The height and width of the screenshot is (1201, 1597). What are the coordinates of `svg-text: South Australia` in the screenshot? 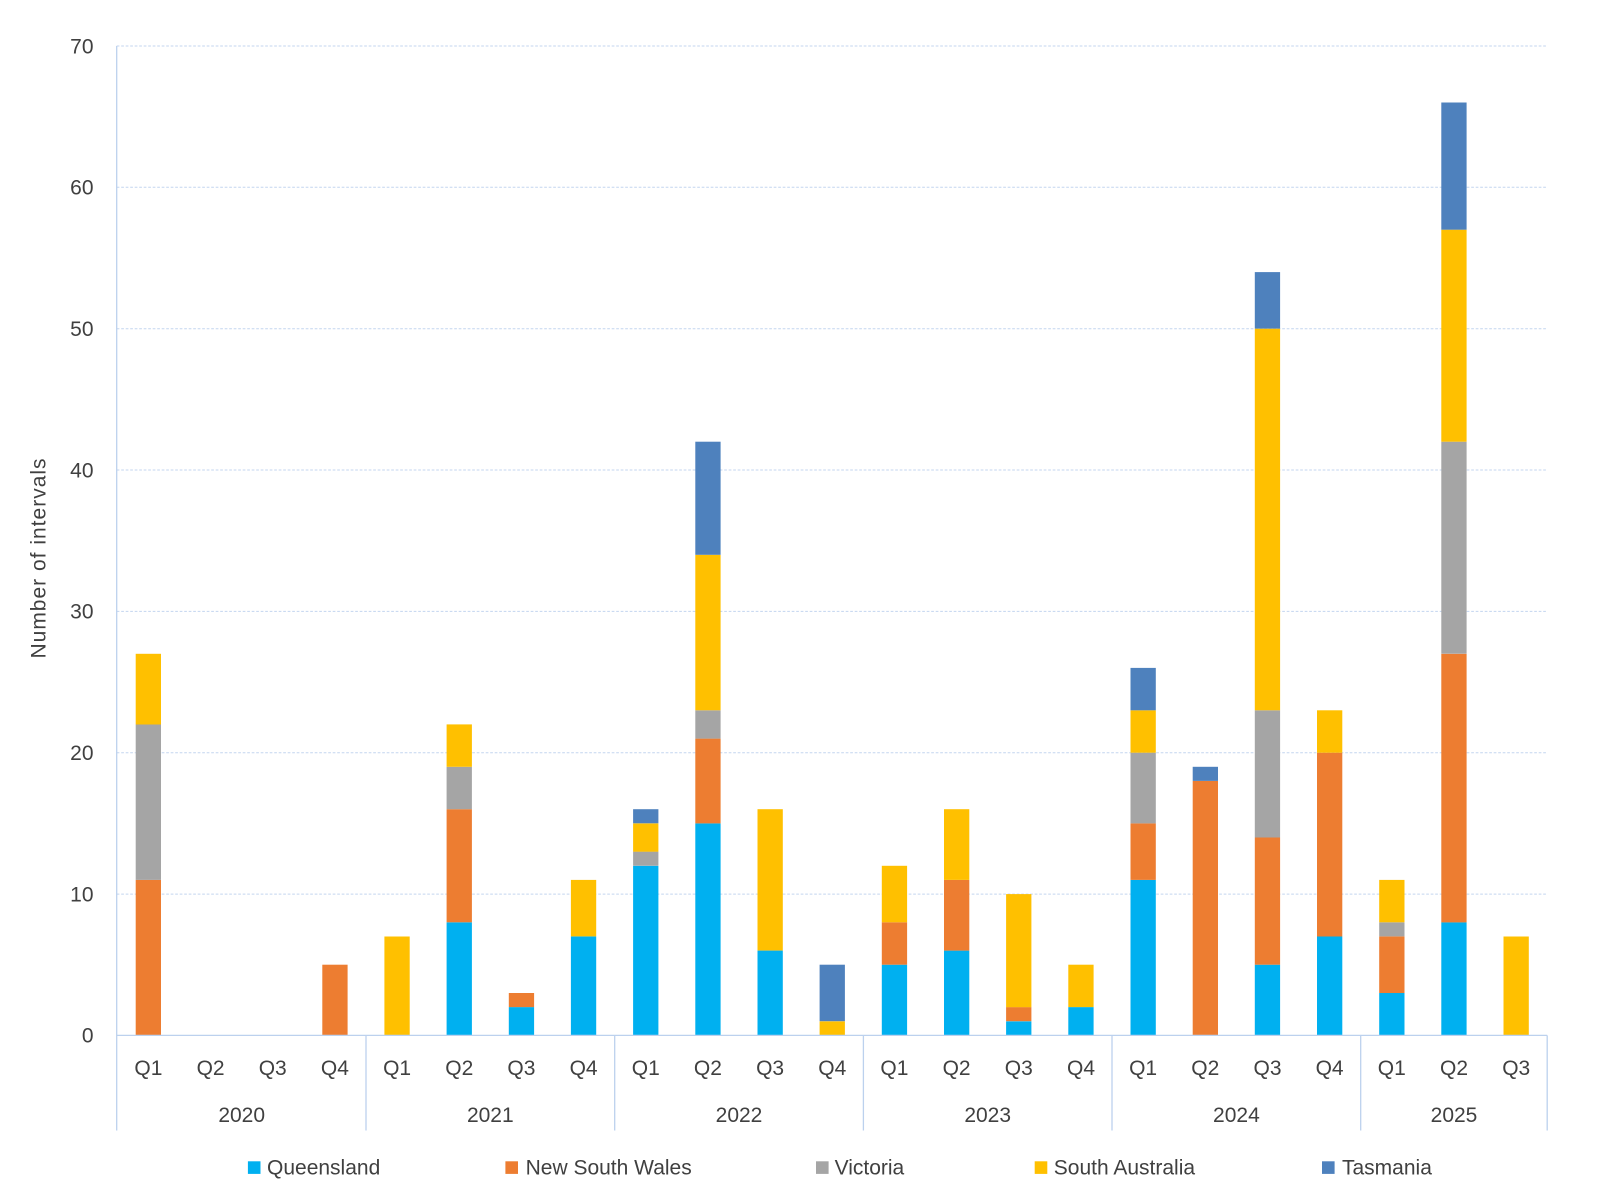 It's located at (1125, 1167).